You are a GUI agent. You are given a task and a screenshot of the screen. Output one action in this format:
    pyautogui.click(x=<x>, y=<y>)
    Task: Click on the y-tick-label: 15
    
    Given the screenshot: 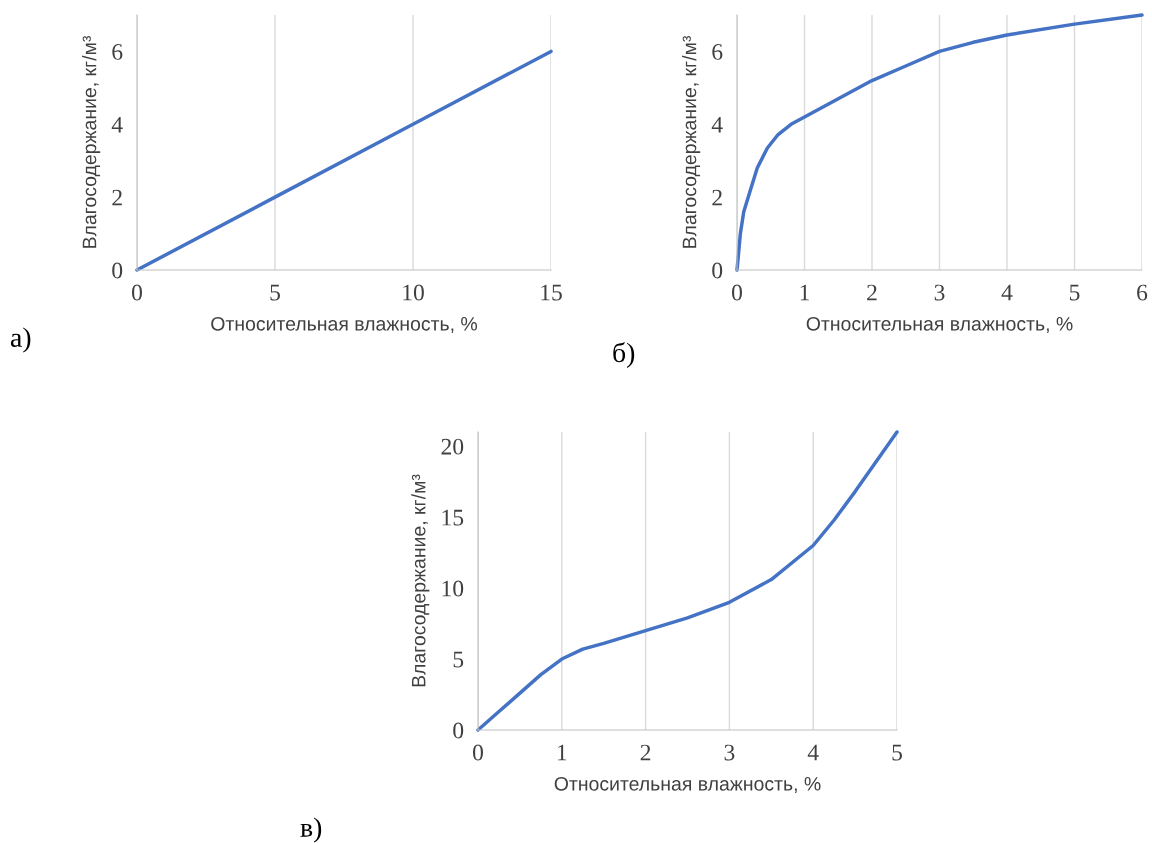 What is the action you would take?
    pyautogui.click(x=453, y=517)
    